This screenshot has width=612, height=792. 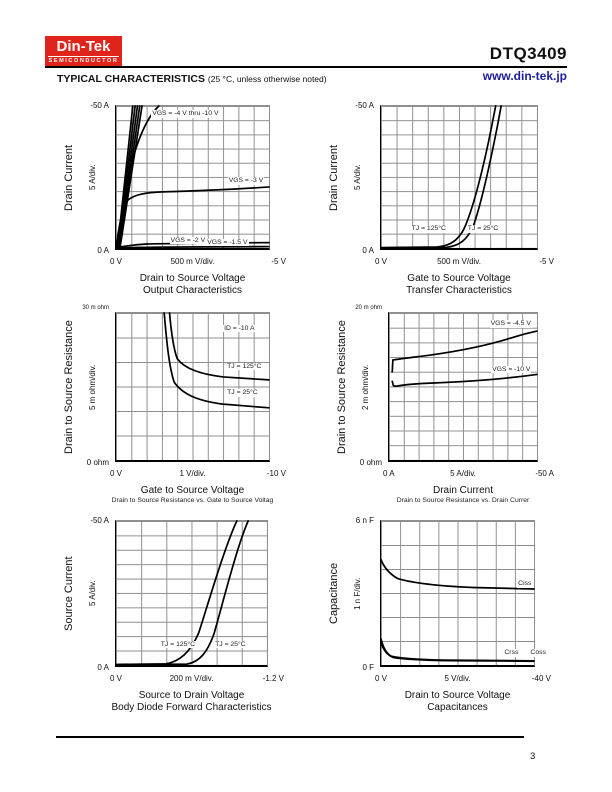 I want to click on curve-vgs-10v, so click(x=464, y=380).